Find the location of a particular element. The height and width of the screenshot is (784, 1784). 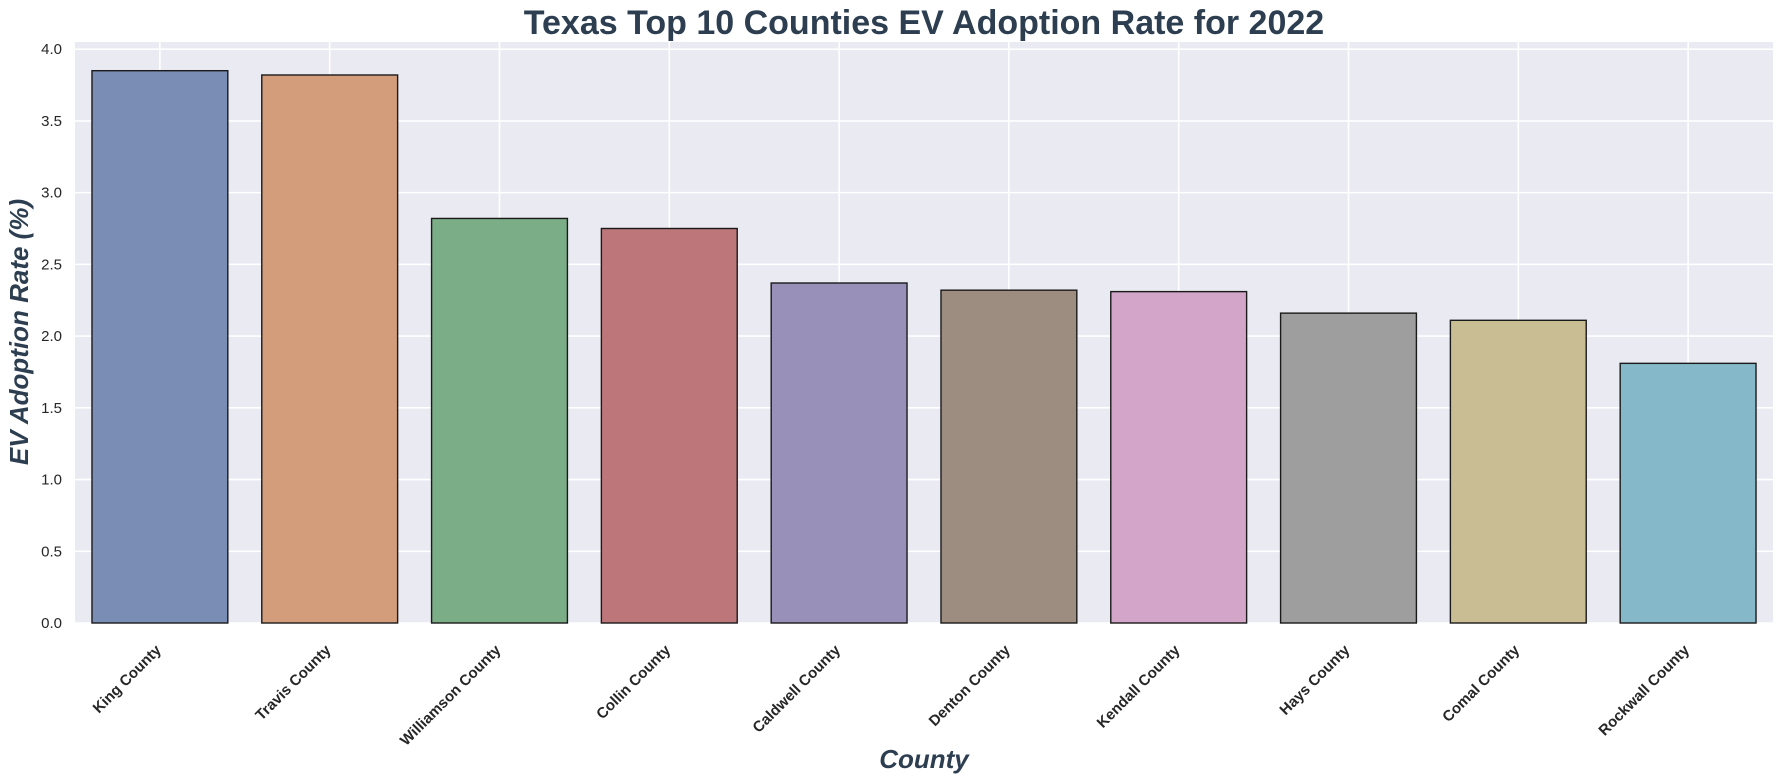

x-tick-label: Comal County is located at coordinates (1481, 683).